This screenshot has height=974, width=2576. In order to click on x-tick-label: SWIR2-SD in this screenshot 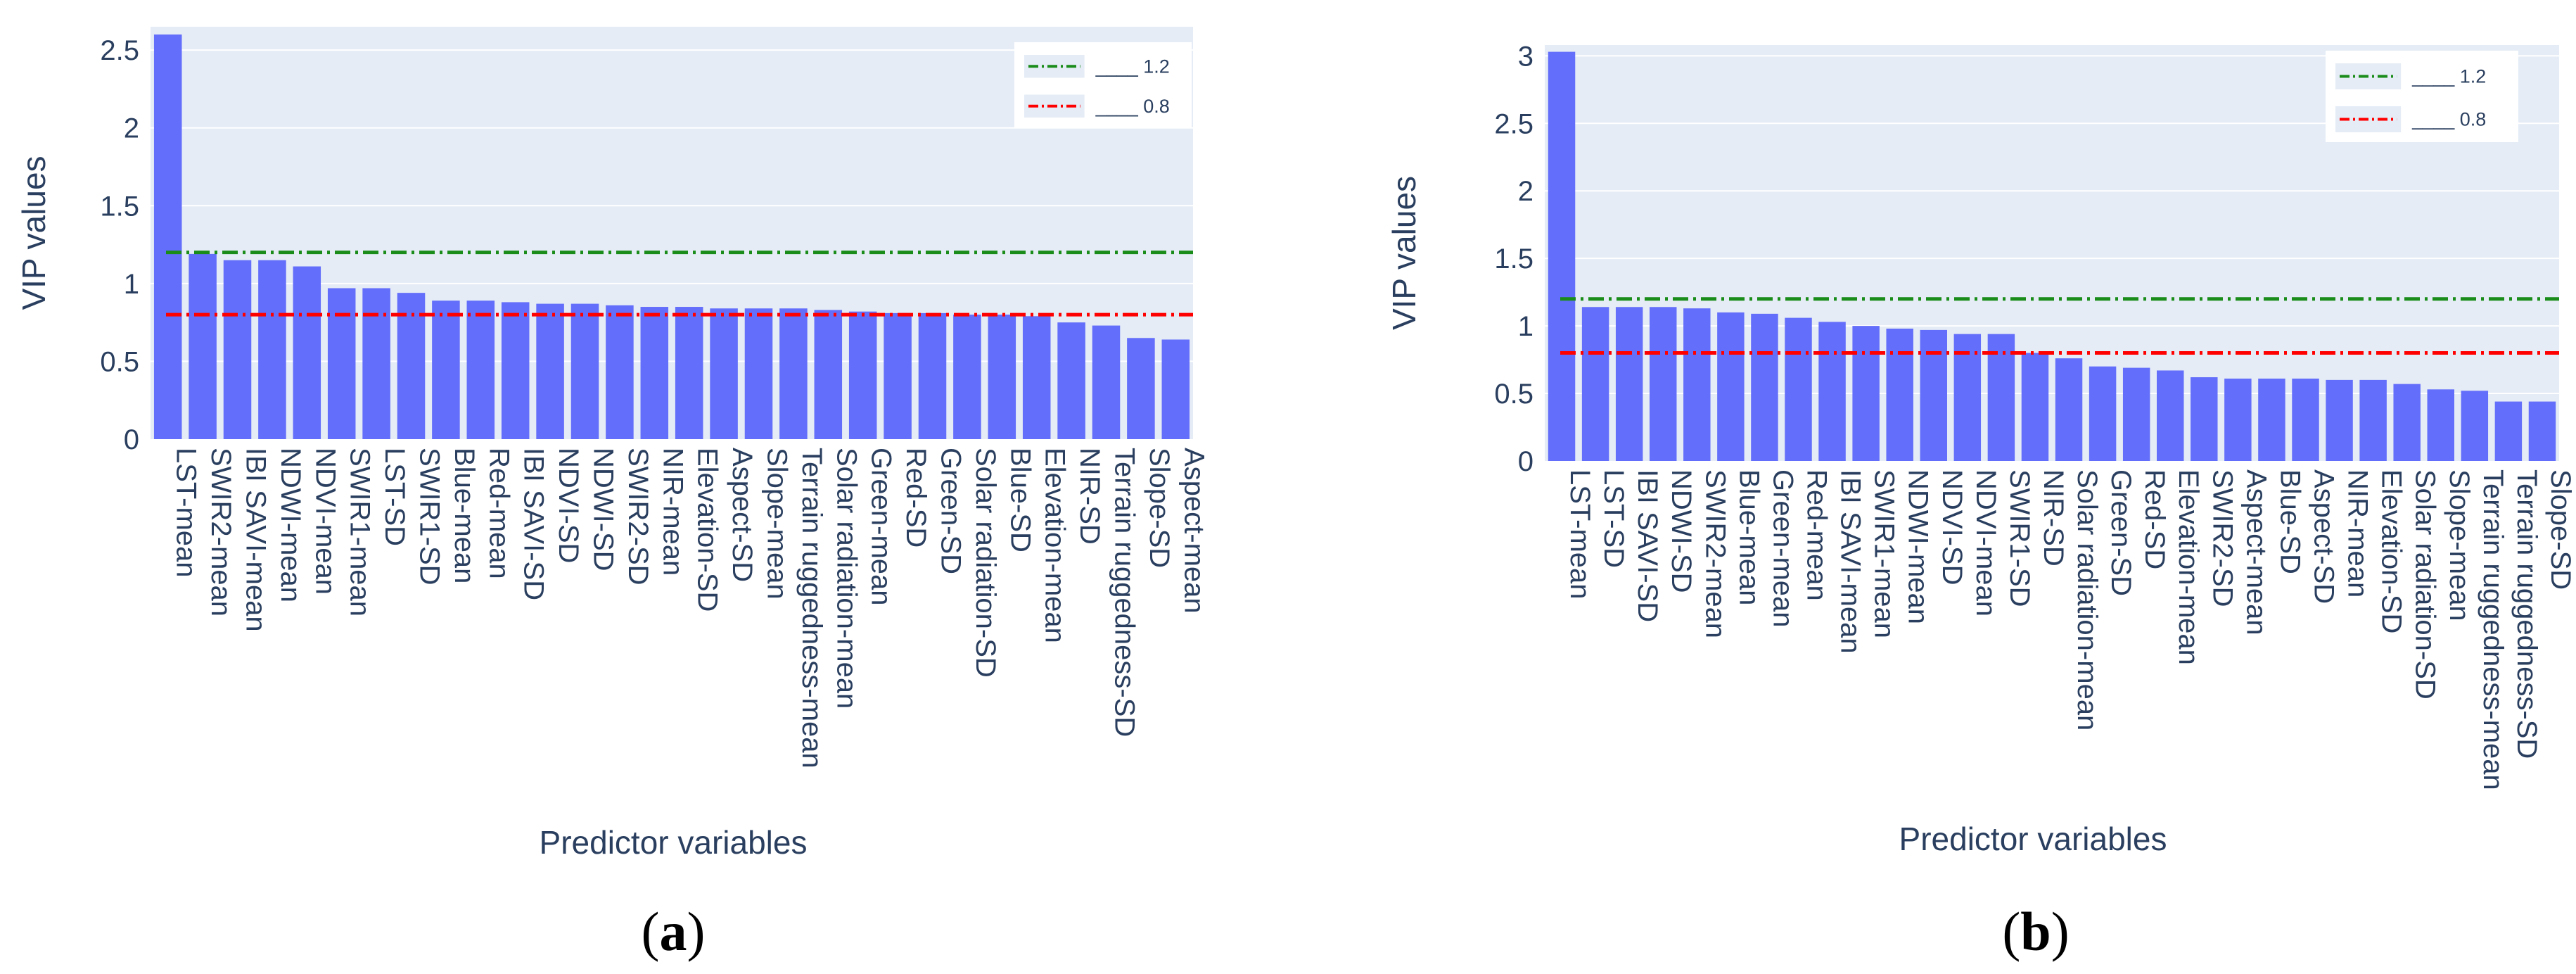, I will do `click(638, 517)`.